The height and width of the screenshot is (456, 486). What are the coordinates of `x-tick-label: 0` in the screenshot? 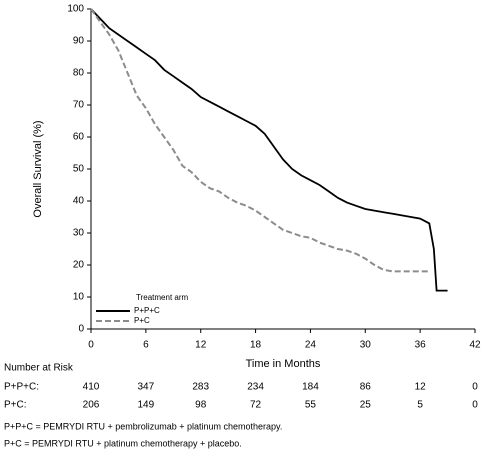 It's located at (91, 345).